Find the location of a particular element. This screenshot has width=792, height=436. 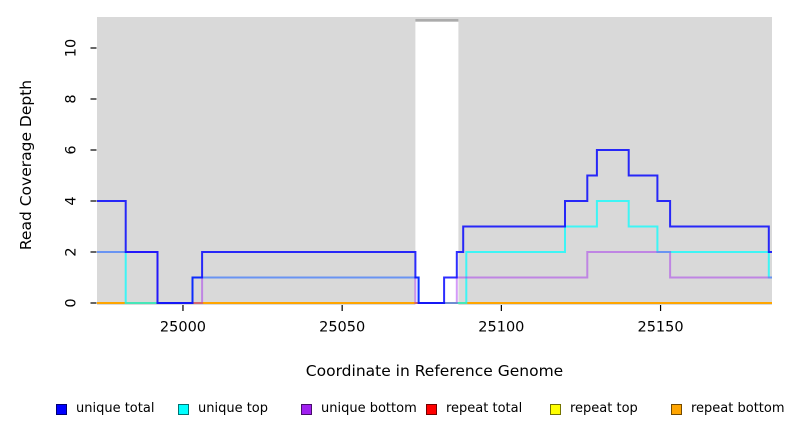

legend-swatch-repeat-top is located at coordinates (555, 409).